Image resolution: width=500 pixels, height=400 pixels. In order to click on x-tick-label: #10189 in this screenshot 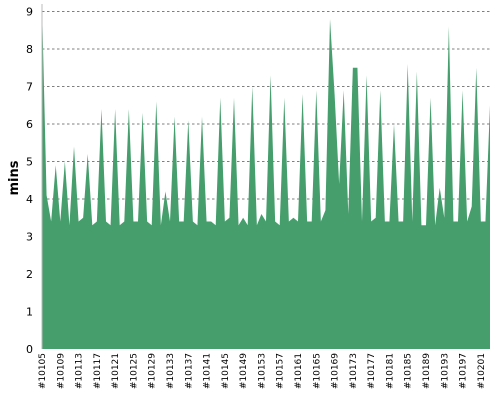, I will do `click(427, 371)`.